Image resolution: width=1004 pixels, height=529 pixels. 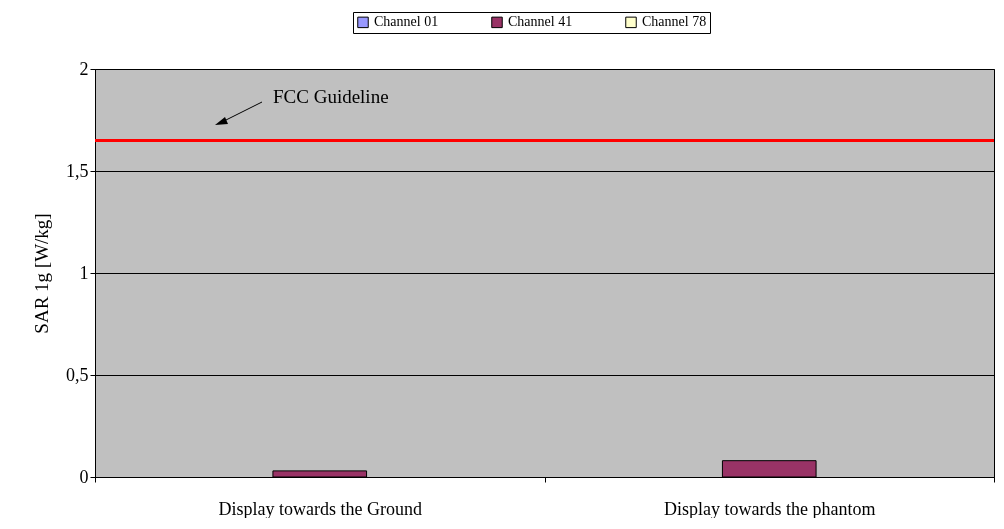 What do you see at coordinates (77, 374) in the screenshot?
I see `y-tick-label: 0,5` at bounding box center [77, 374].